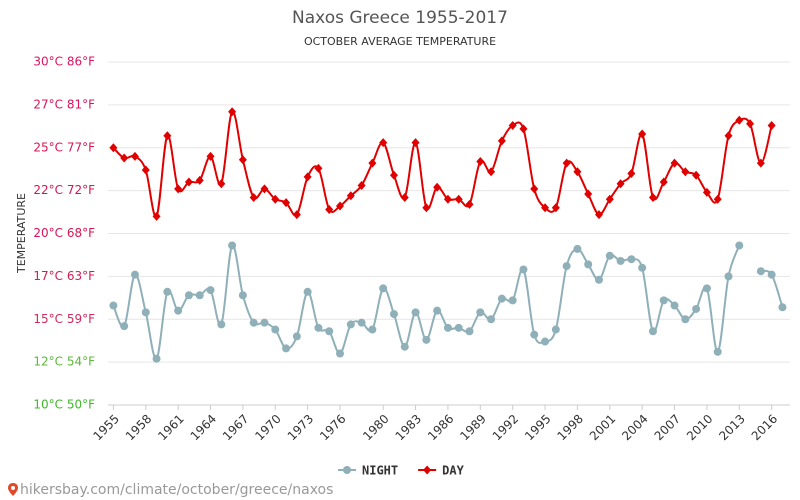 The image size is (800, 500). What do you see at coordinates (537, 427) in the screenshot?
I see `x-tick-label: 1995` at bounding box center [537, 427].